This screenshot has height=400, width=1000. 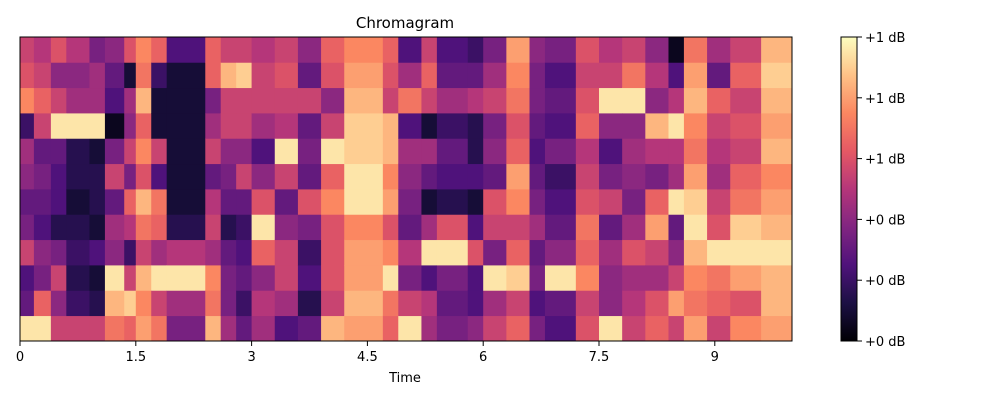 What do you see at coordinates (135, 357) in the screenshot?
I see `x-tick-label: 1.5` at bounding box center [135, 357].